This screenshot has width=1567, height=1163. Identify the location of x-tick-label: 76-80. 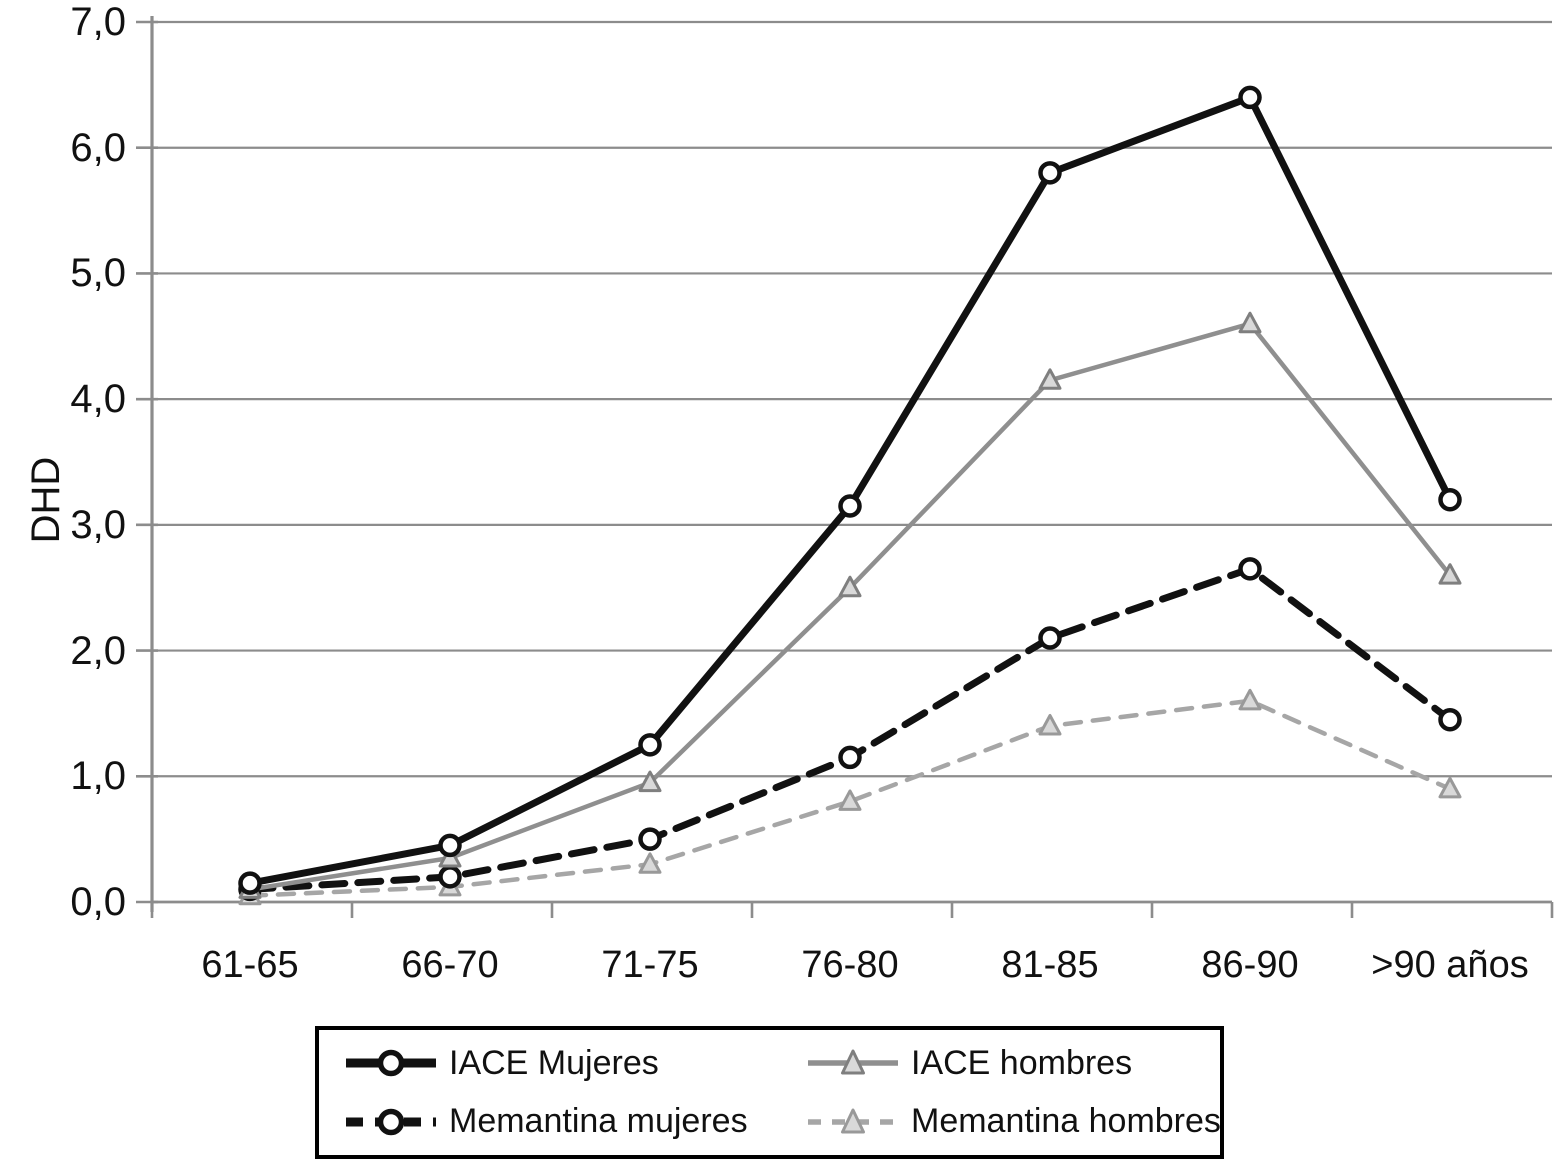
(850, 965).